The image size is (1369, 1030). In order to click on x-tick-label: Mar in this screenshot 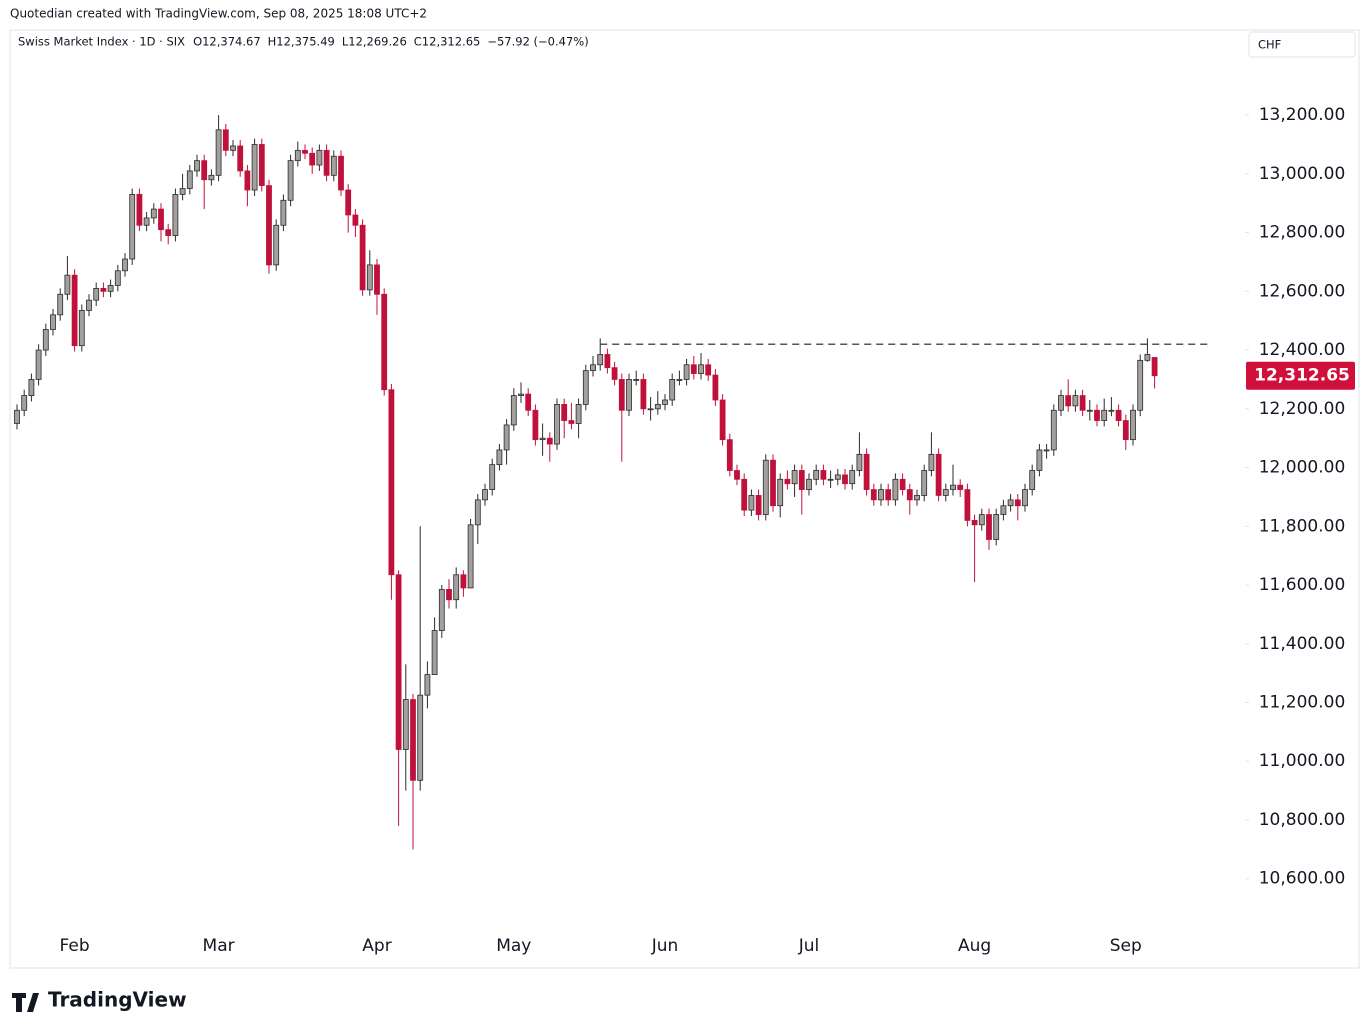, I will do `click(219, 946)`.